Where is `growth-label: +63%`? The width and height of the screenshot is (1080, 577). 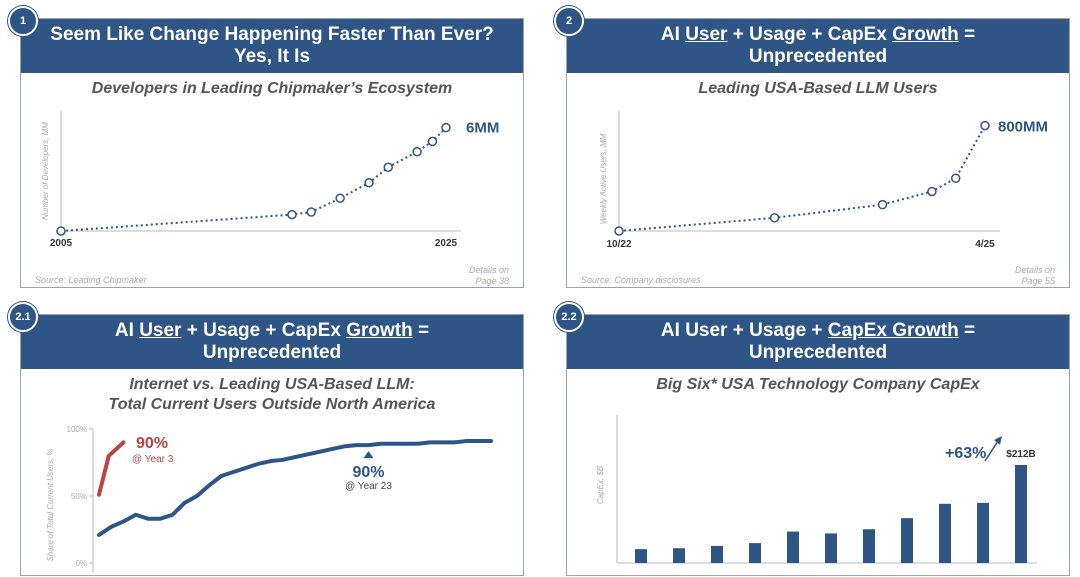
growth-label: +63% is located at coordinates (965, 453).